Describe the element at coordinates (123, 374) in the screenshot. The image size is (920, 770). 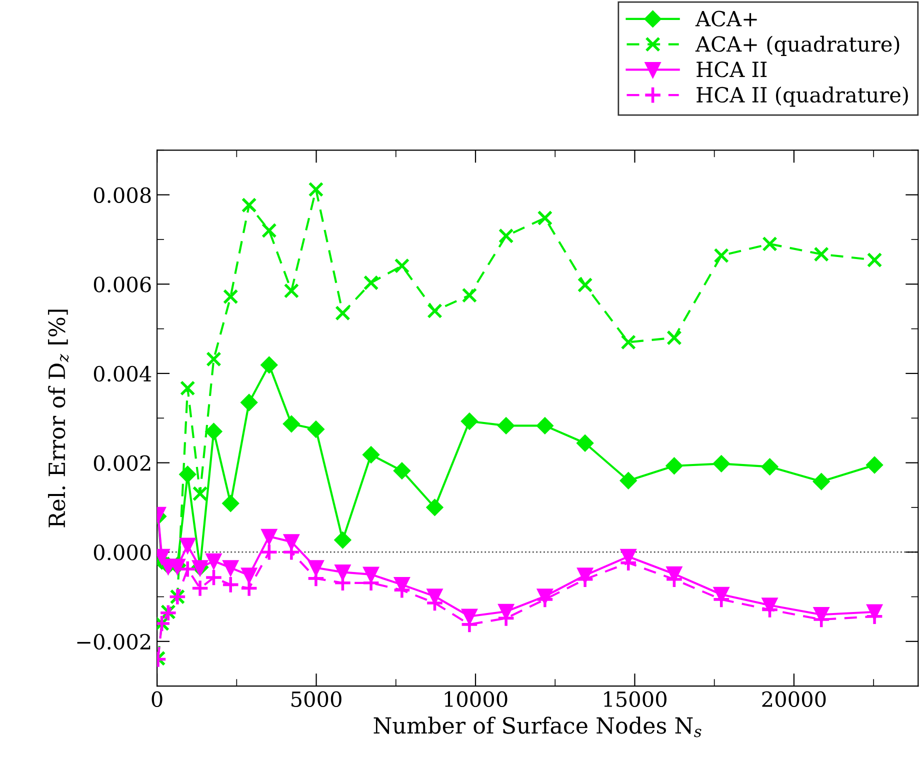
I see `y-tick-label: 0.004` at that location.